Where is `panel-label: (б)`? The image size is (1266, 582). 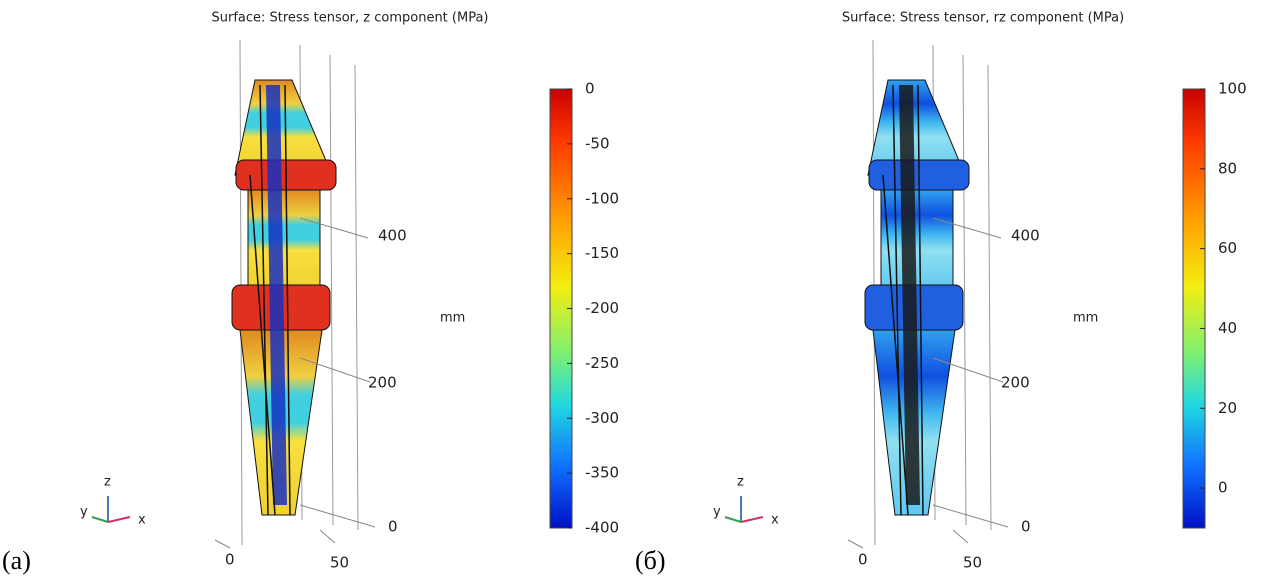 panel-label: (б) is located at coordinates (650, 560).